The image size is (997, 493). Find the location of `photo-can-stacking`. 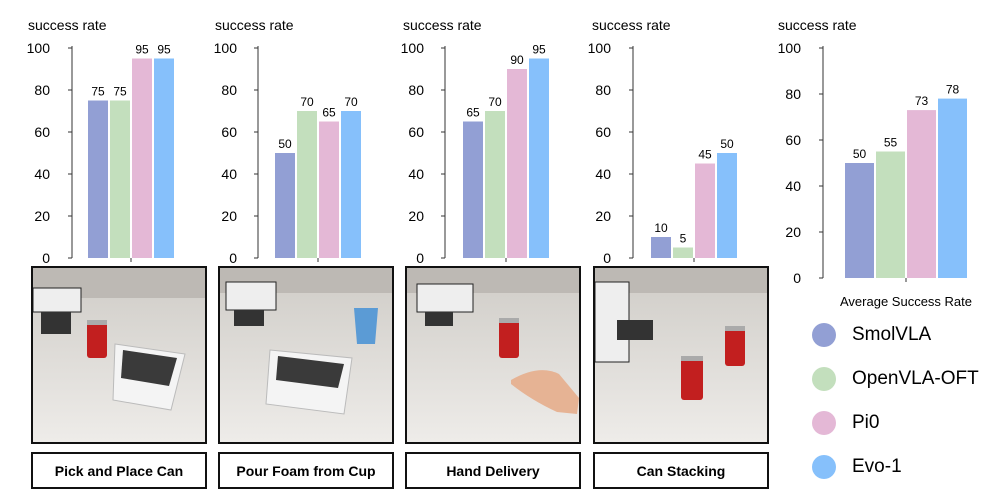

photo-can-stacking is located at coordinates (681, 355).